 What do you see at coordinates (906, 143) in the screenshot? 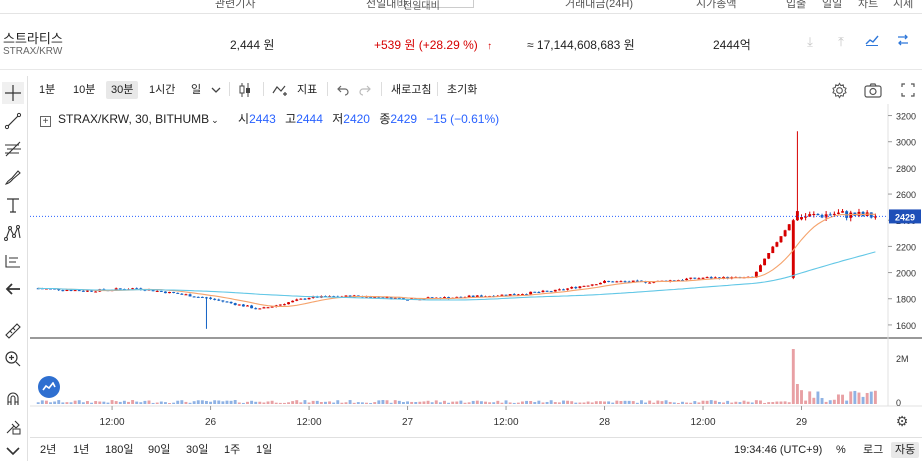
I see `price-tick-label: 3000` at bounding box center [906, 143].